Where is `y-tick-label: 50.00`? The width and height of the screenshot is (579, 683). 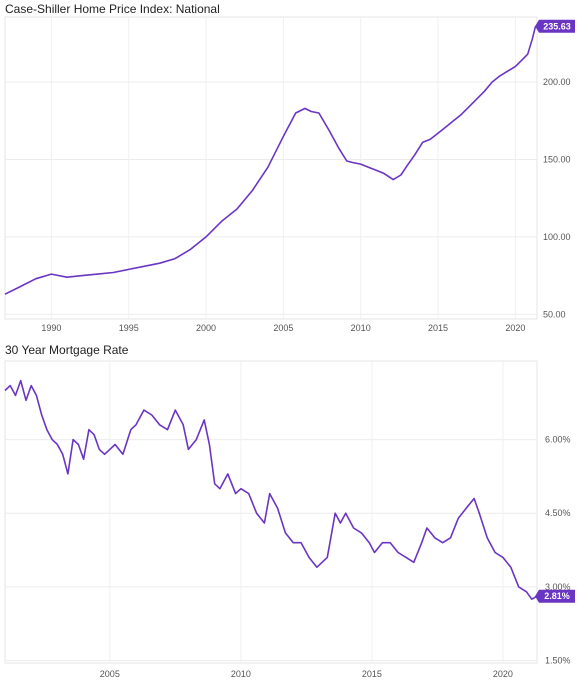
y-tick-label: 50.00 is located at coordinates (554, 314).